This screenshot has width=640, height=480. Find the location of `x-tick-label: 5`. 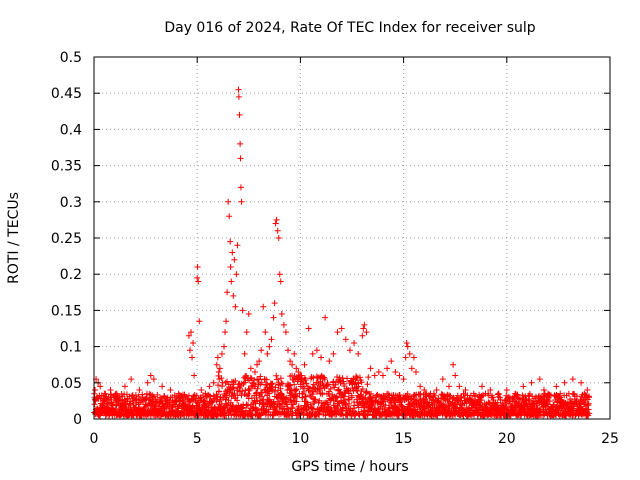

x-tick-label: 5 is located at coordinates (197, 439).